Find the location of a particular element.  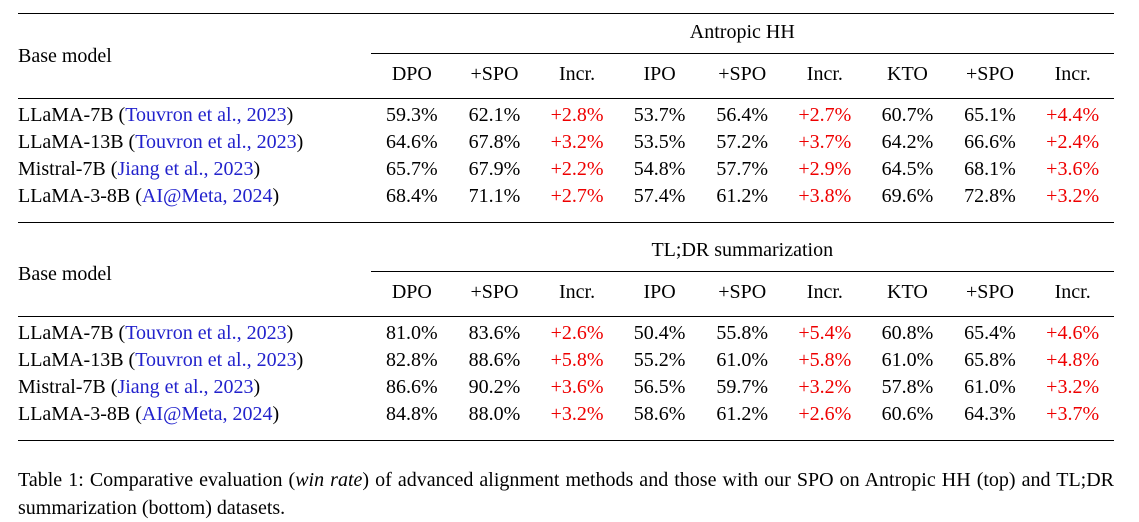

metric-value: 57.2% is located at coordinates (742, 142).